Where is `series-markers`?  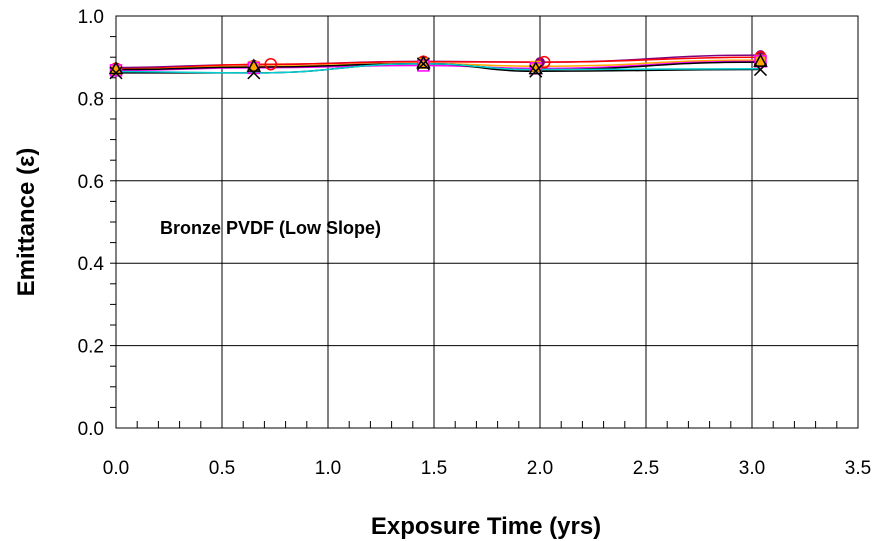
series-markers is located at coordinates (438, 65).